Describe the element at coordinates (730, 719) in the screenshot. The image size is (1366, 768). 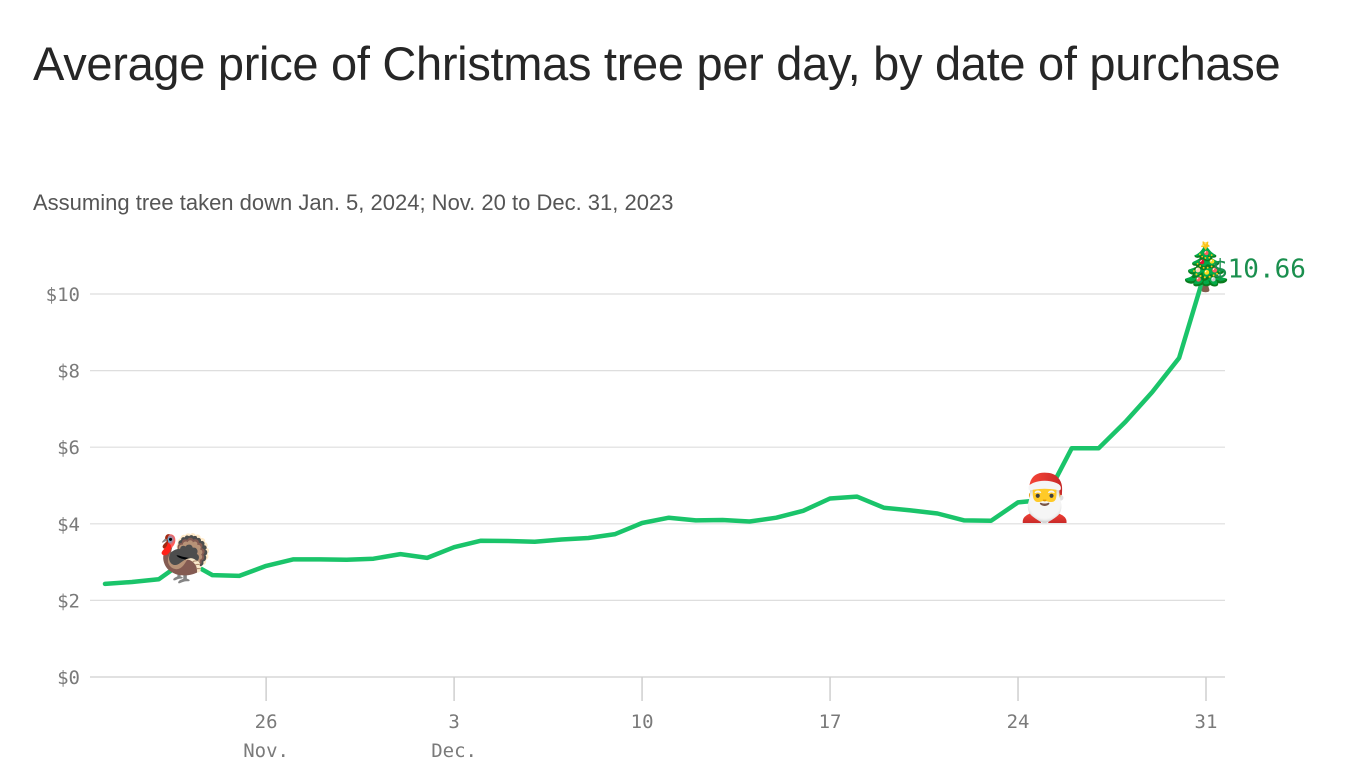
I see `x-axis: 26 Nov. 3 Dec. 10 17 24 31` at that location.